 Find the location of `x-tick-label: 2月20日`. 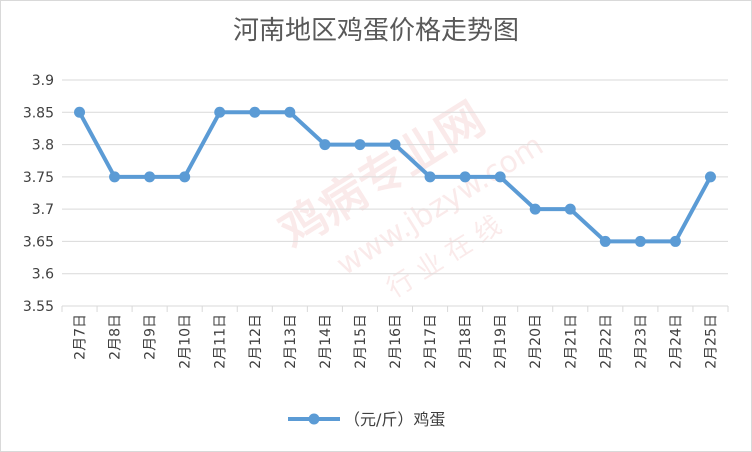

x-tick-label: 2月20日 is located at coordinates (536, 341).